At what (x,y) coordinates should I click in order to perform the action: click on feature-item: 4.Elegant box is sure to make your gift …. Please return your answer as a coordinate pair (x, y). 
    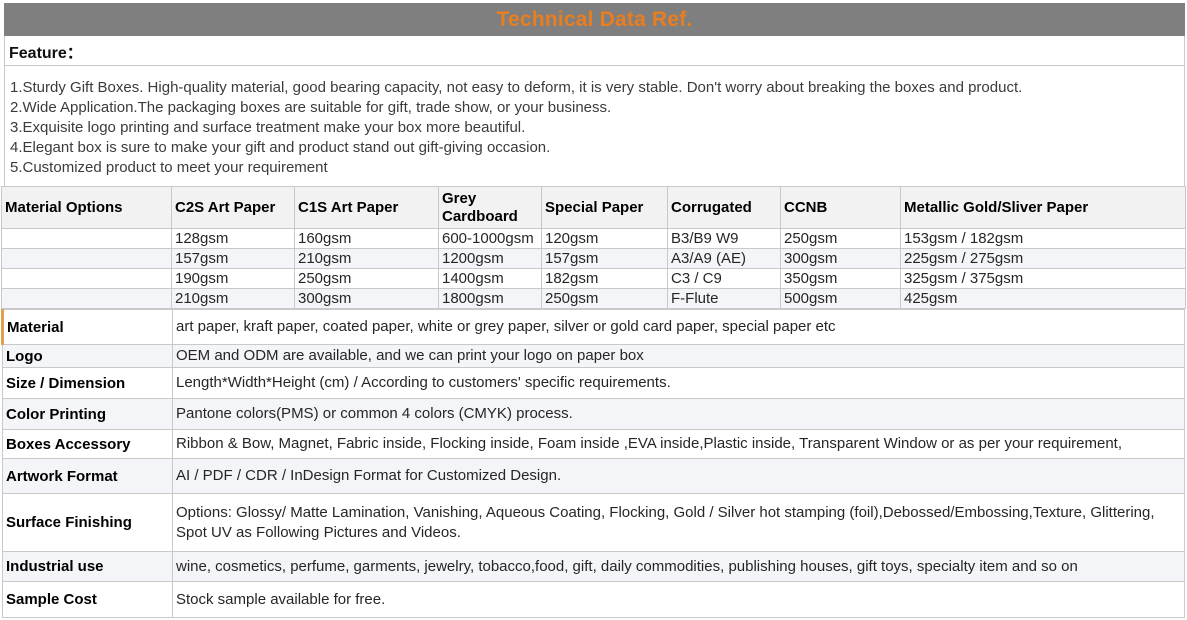
    Looking at the image, I should click on (280, 147).